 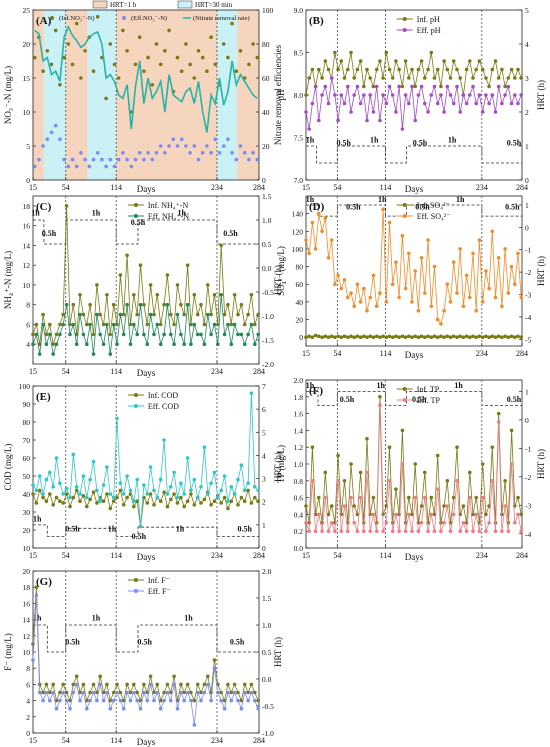 I want to click on y2-tick-label: -1, so click(x=528, y=448).